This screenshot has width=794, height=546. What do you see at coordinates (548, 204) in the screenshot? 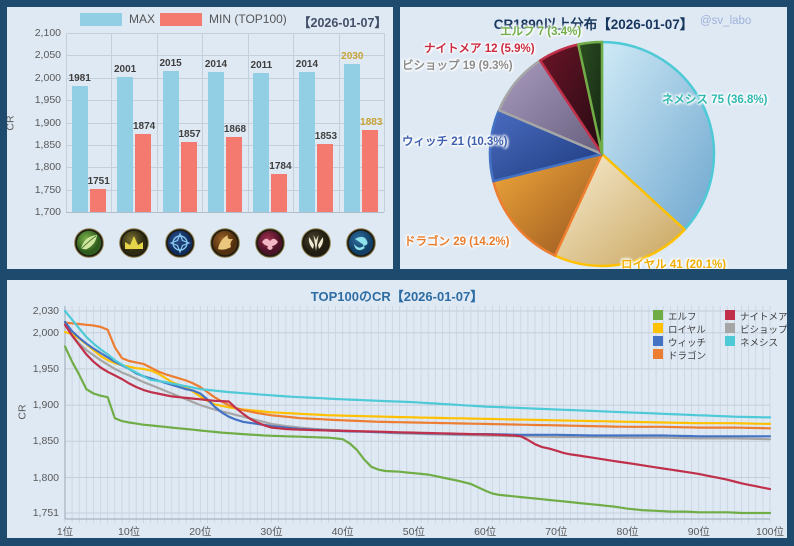
I see `pie-slice-dragon` at bounding box center [548, 204].